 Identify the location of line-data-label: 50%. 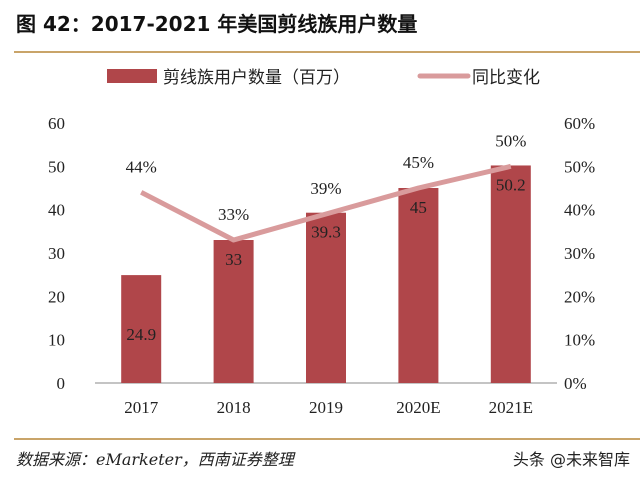
(510, 140).